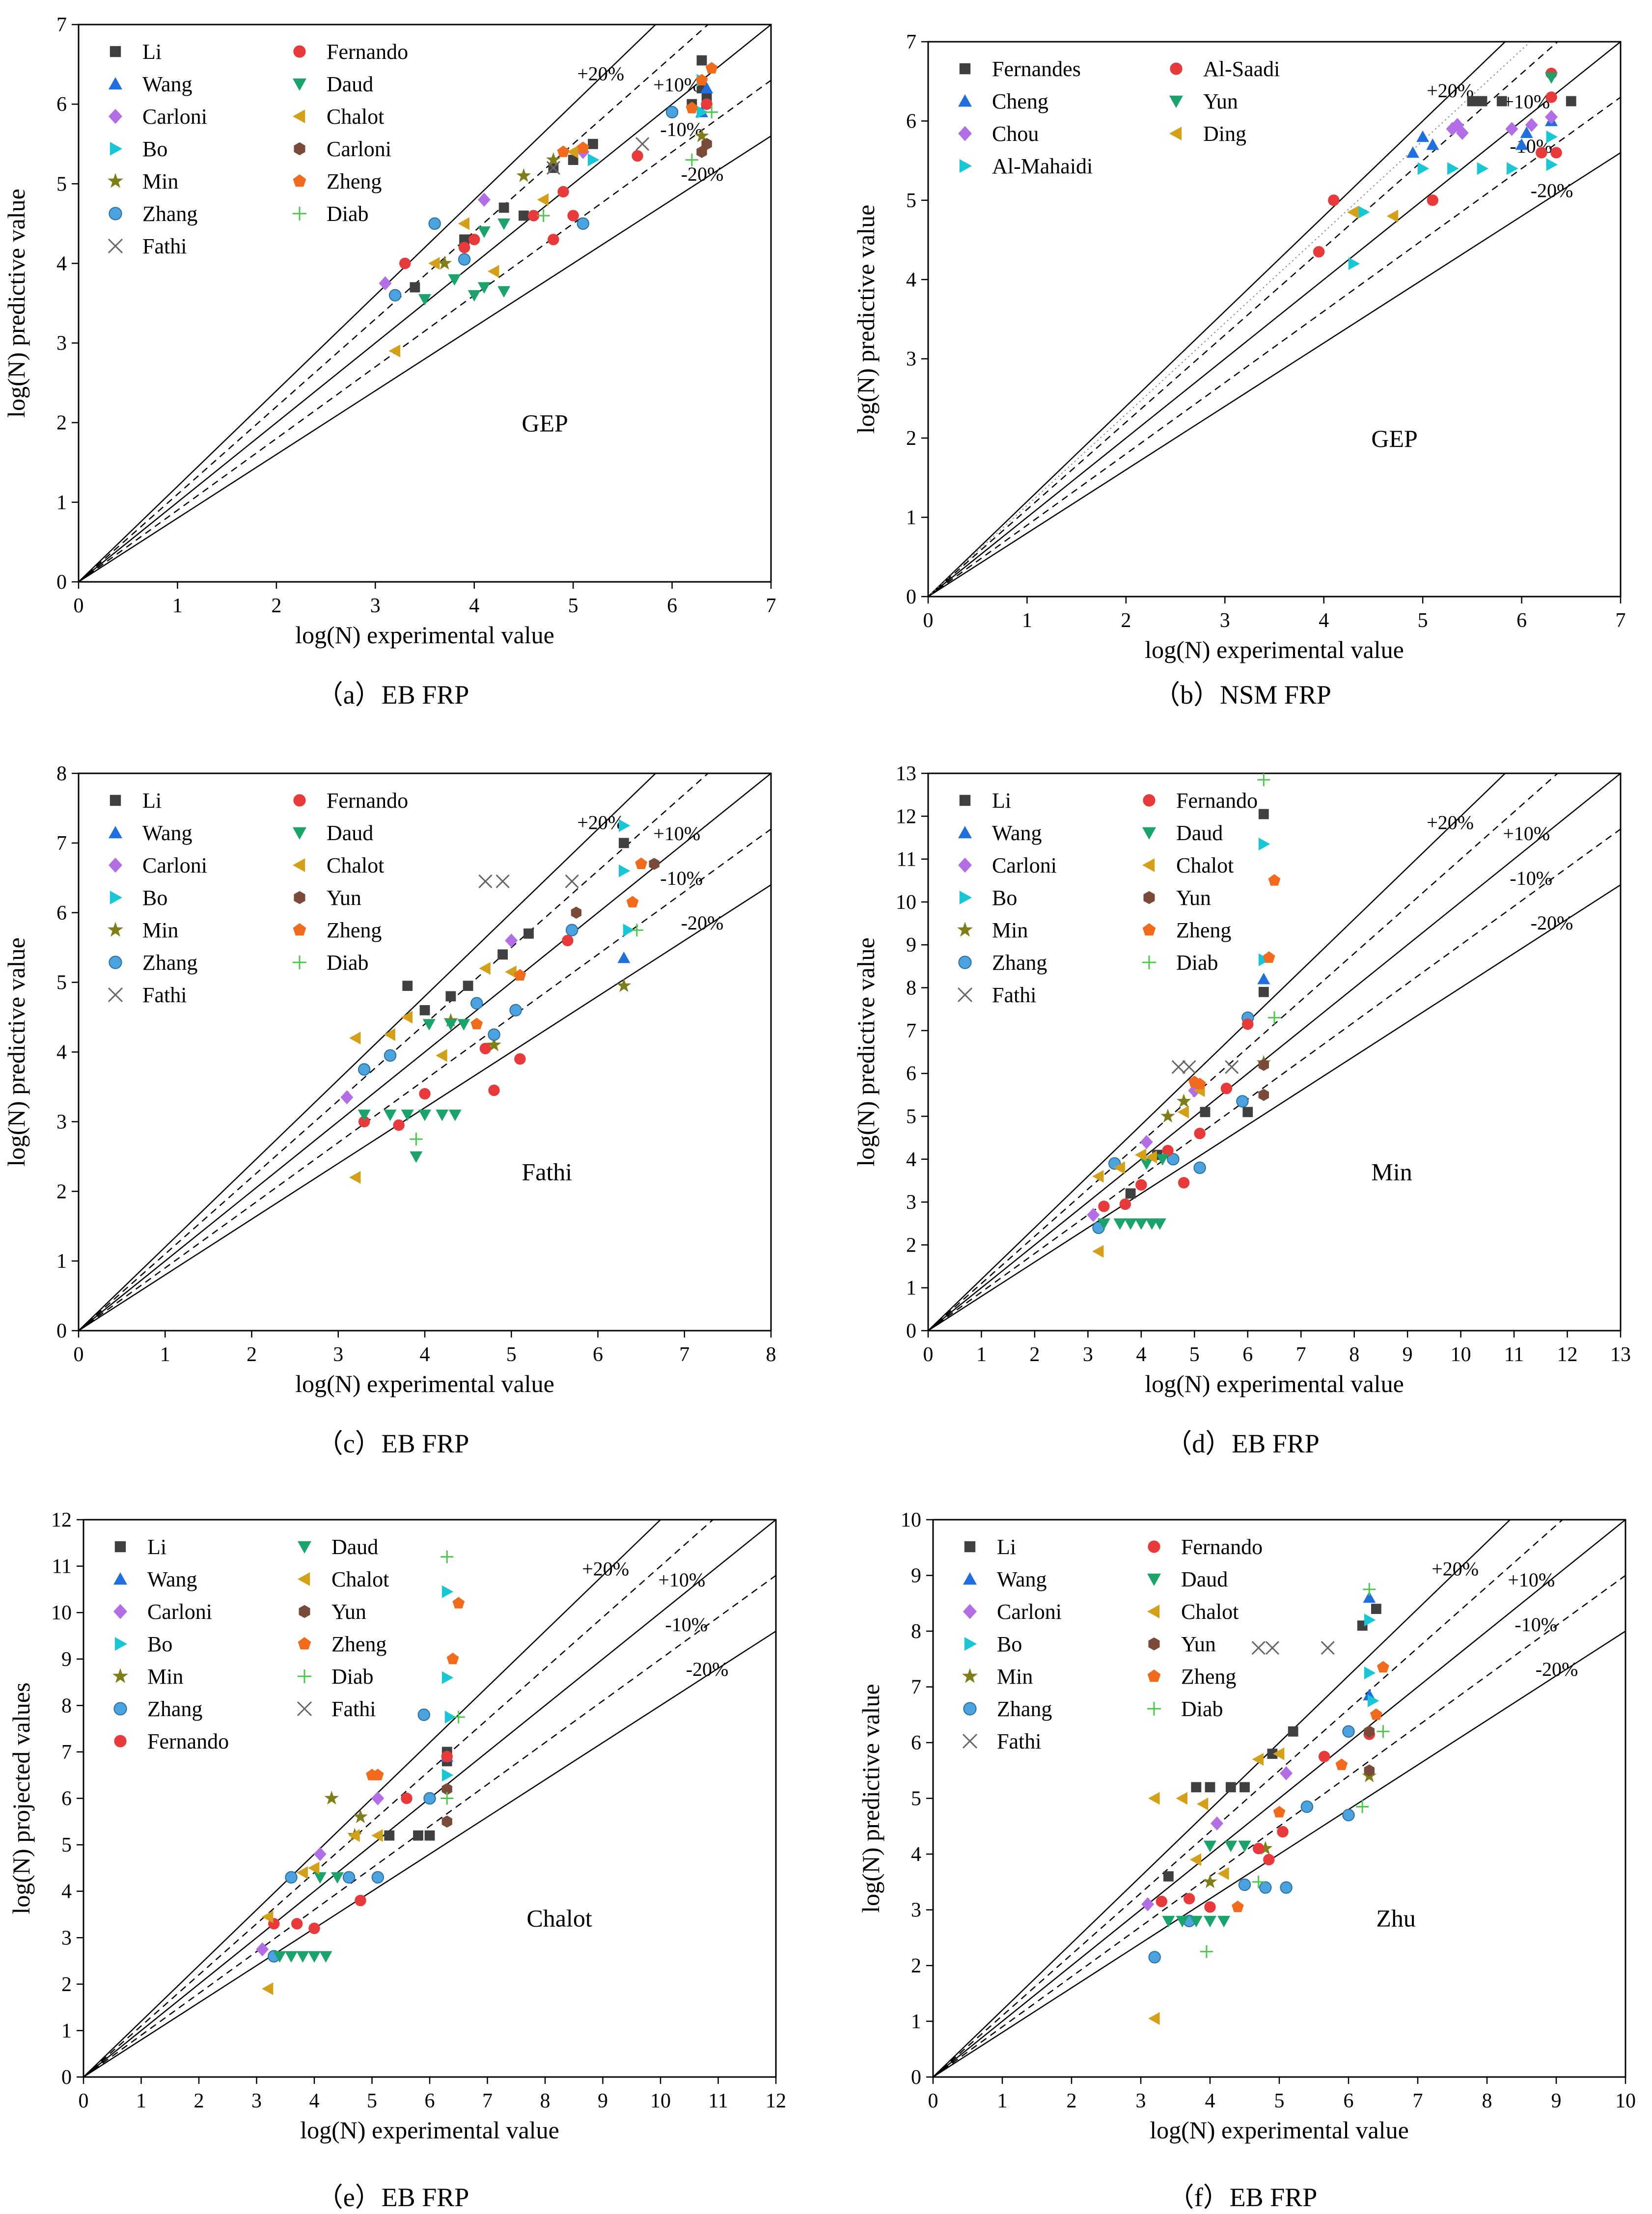  What do you see at coordinates (392, 2197) in the screenshot?
I see `caption-e: （e）EB FRP` at bounding box center [392, 2197].